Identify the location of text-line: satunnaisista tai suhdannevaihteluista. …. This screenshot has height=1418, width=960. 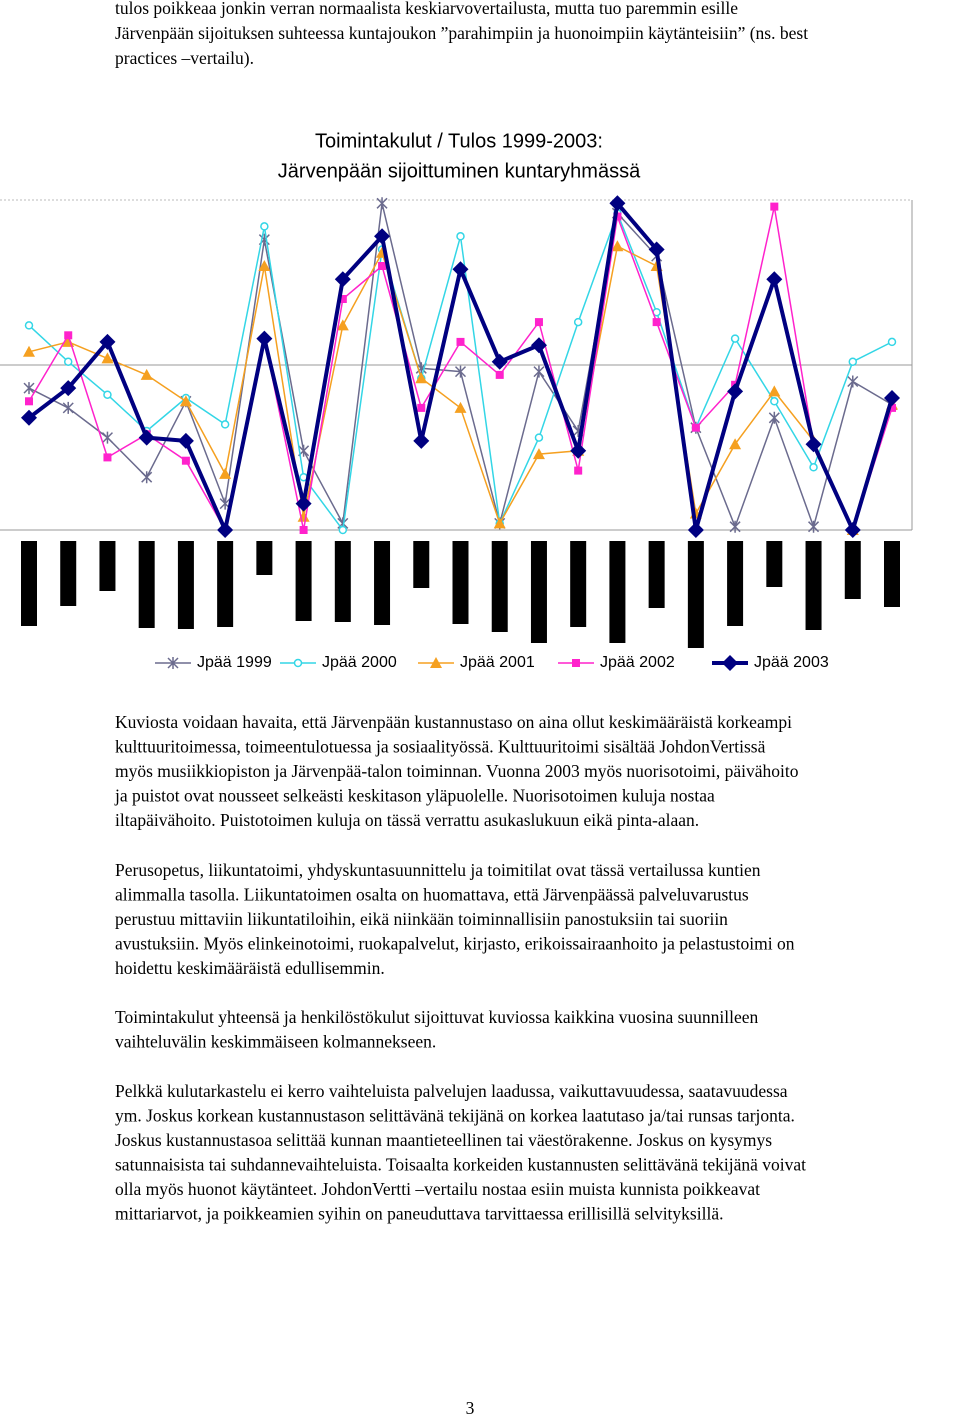
(460, 1165).